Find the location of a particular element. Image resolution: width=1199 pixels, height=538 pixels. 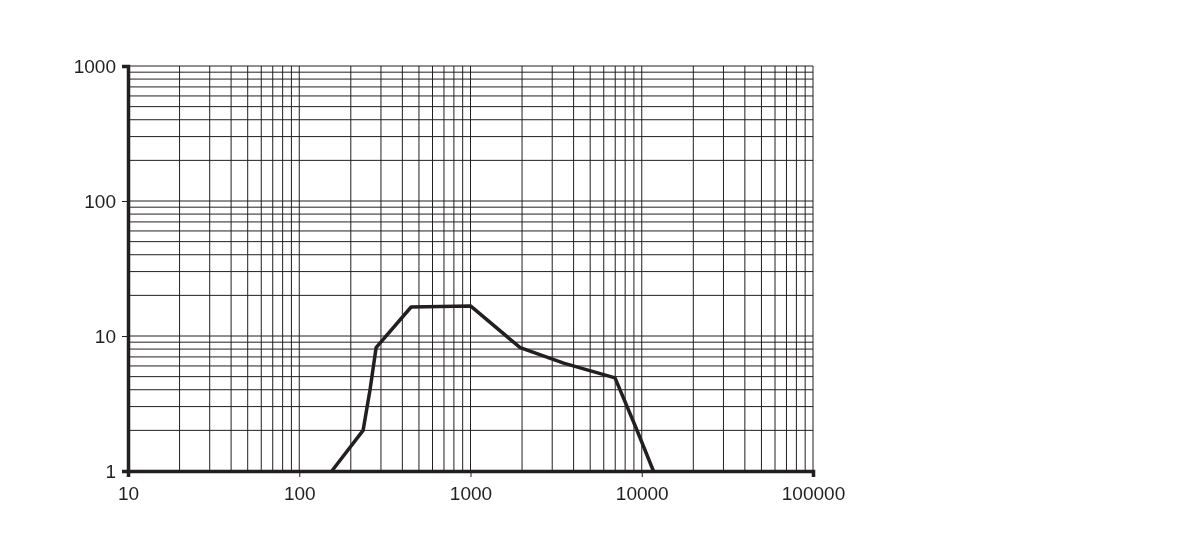

y-tick-label: 1000 is located at coordinates (94, 66).